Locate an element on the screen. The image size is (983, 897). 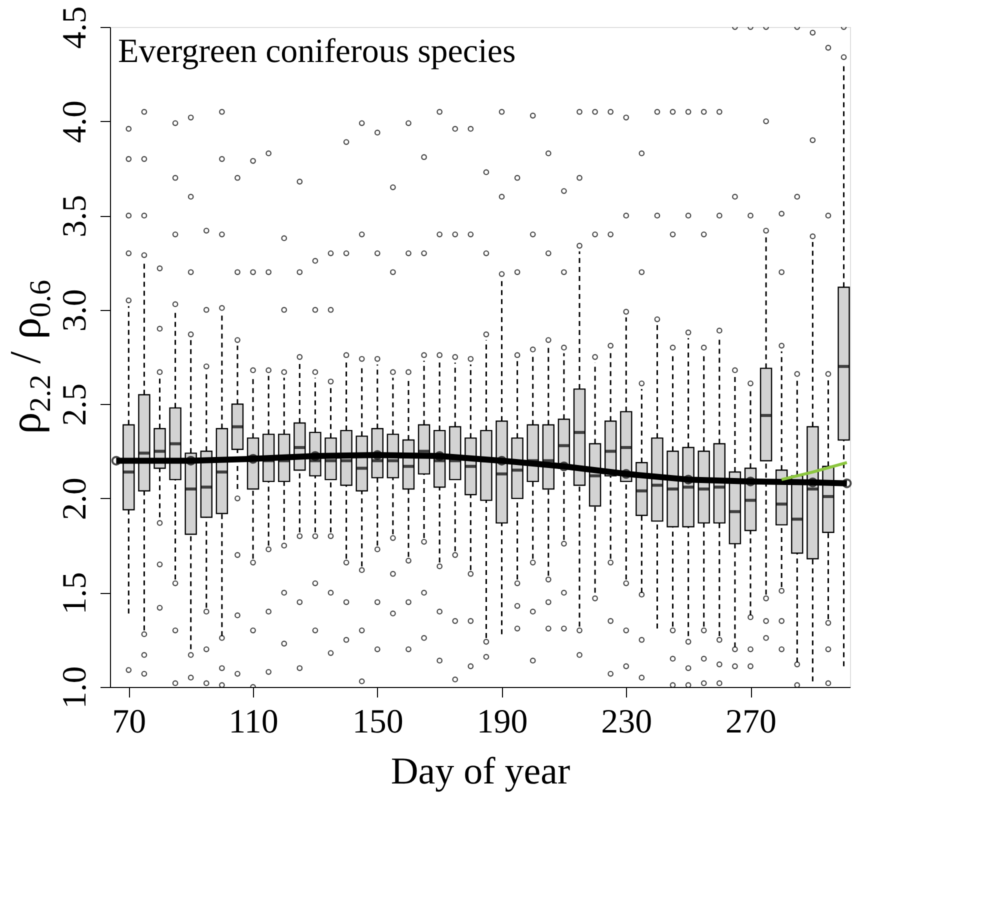
x-tick-label: 70 is located at coordinates (129, 722).